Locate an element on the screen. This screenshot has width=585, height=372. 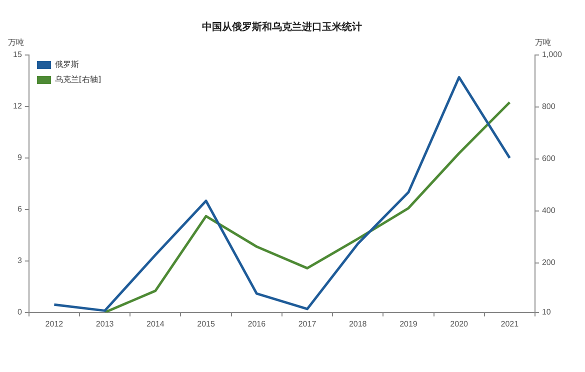
y2-tick-label: 600 is located at coordinates (549, 159).